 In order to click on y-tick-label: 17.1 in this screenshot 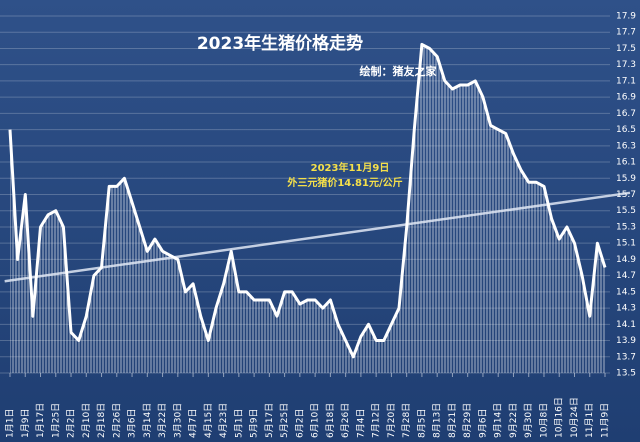, I will do `click(626, 81)`.